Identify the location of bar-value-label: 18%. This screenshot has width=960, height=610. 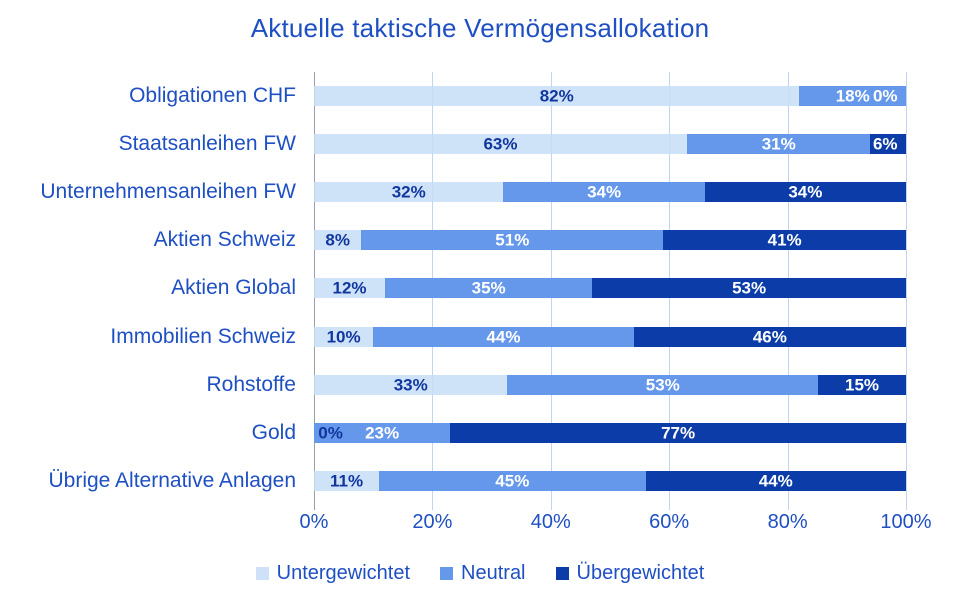
(852, 96).